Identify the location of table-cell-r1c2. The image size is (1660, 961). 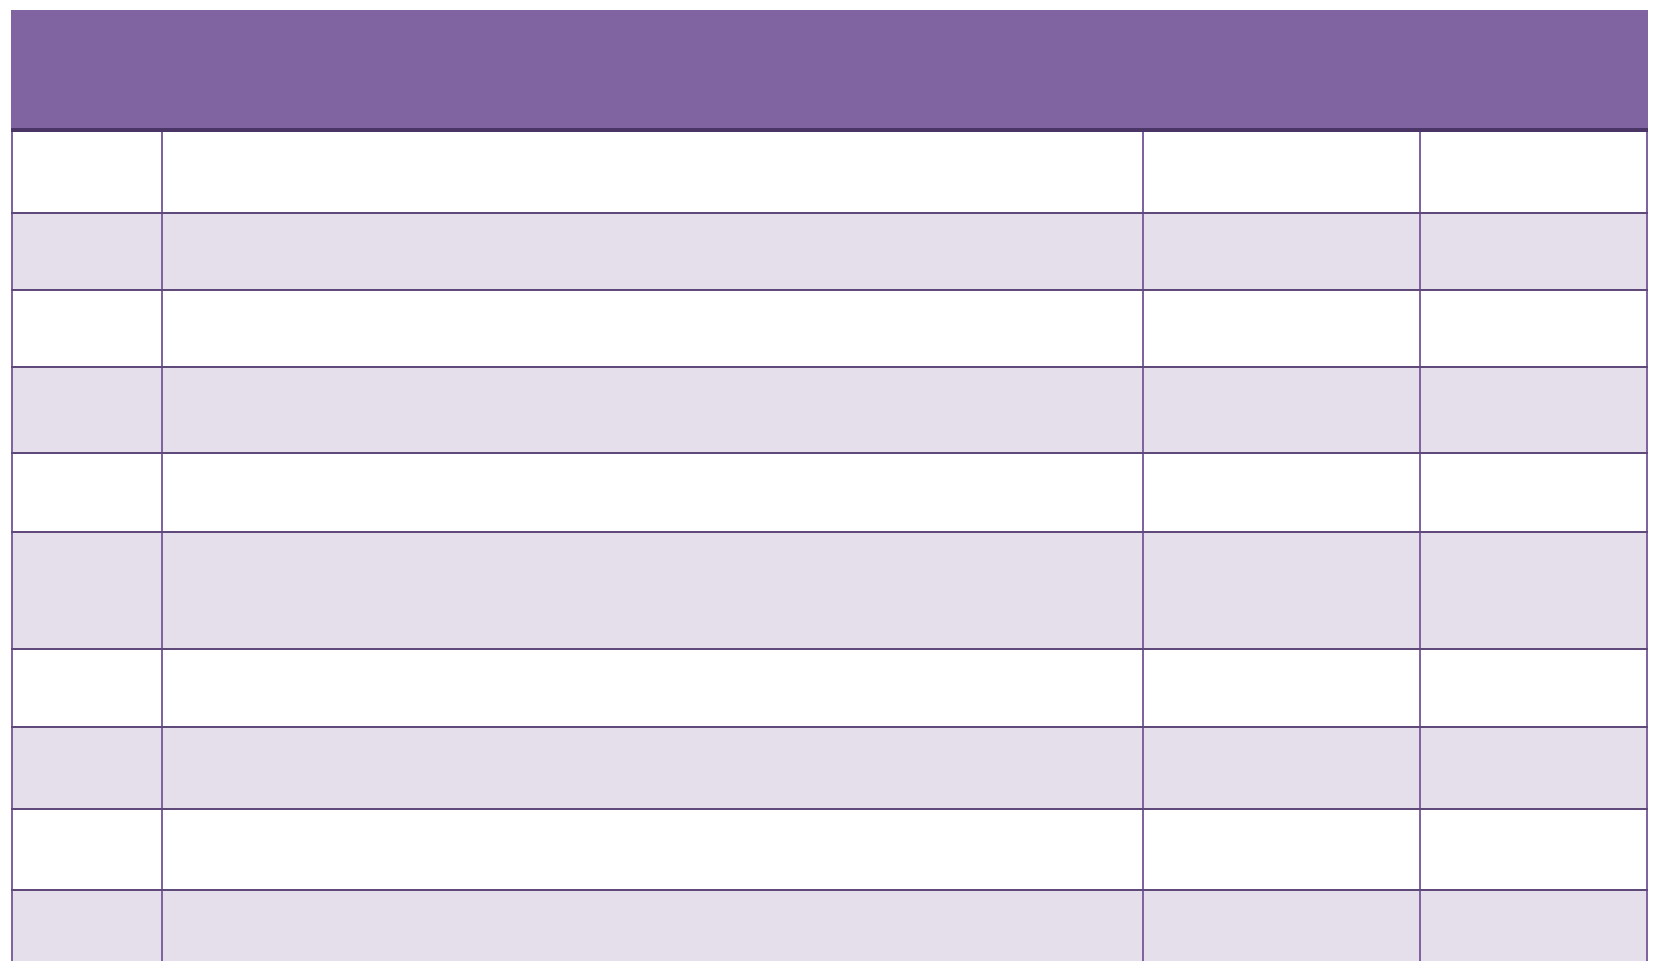
(652, 171).